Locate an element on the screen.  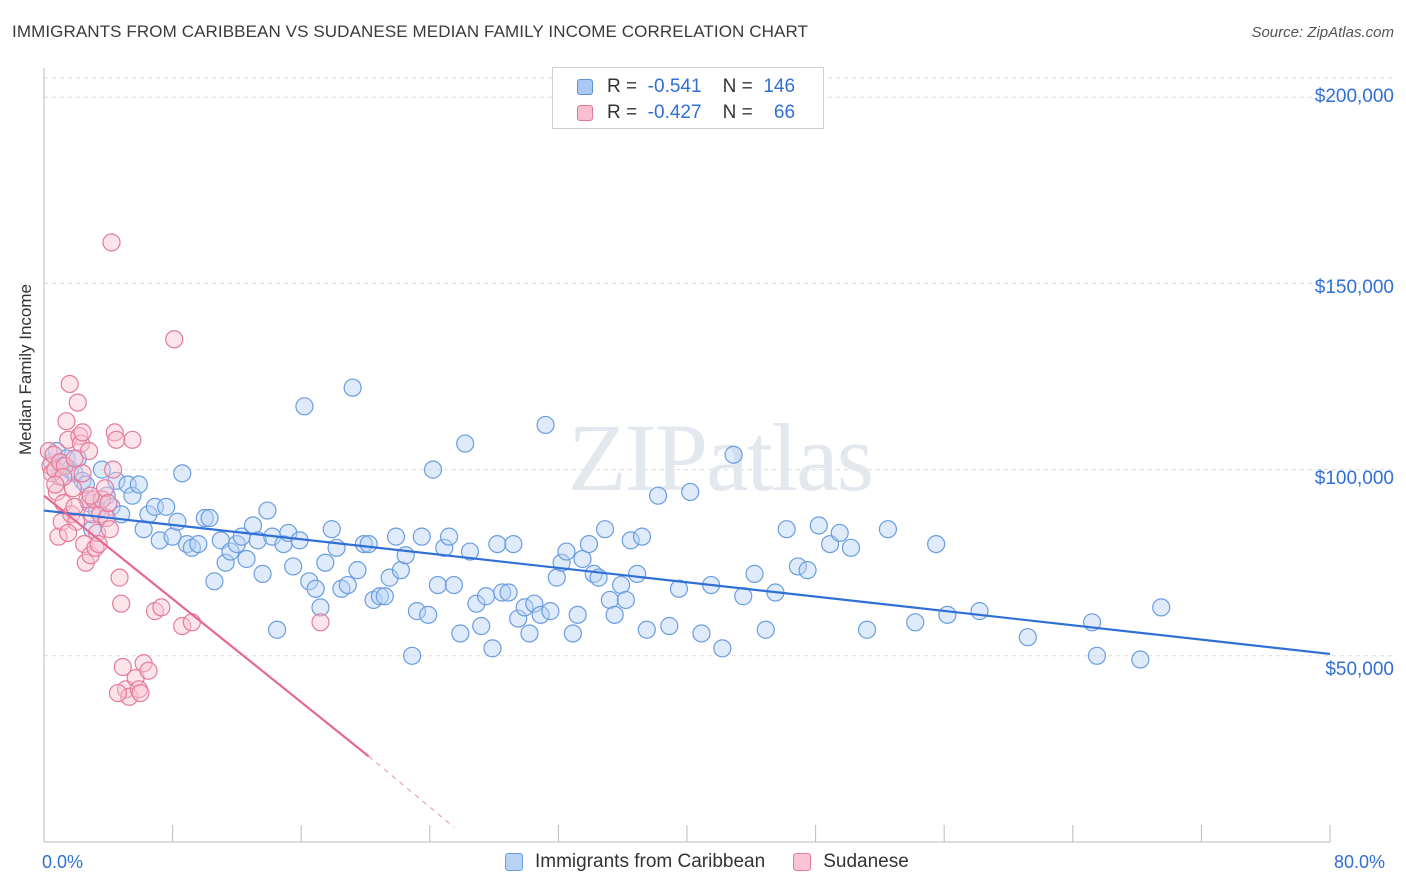
legend-item-sudanese: Sudanese is located at coordinates (851, 862).